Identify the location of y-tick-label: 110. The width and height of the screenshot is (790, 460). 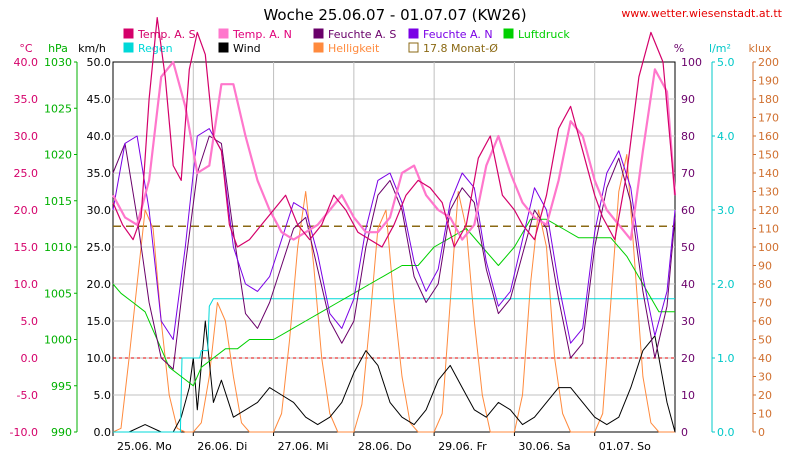
(768, 229).